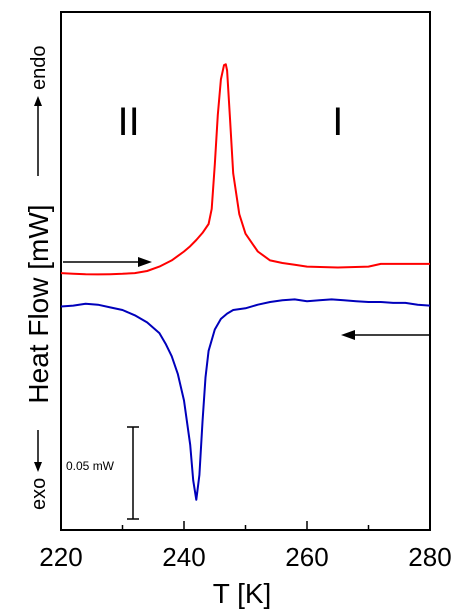 The image size is (459, 611). Describe the element at coordinates (429, 557) in the screenshot. I see `x-tick-label: 280` at that location.